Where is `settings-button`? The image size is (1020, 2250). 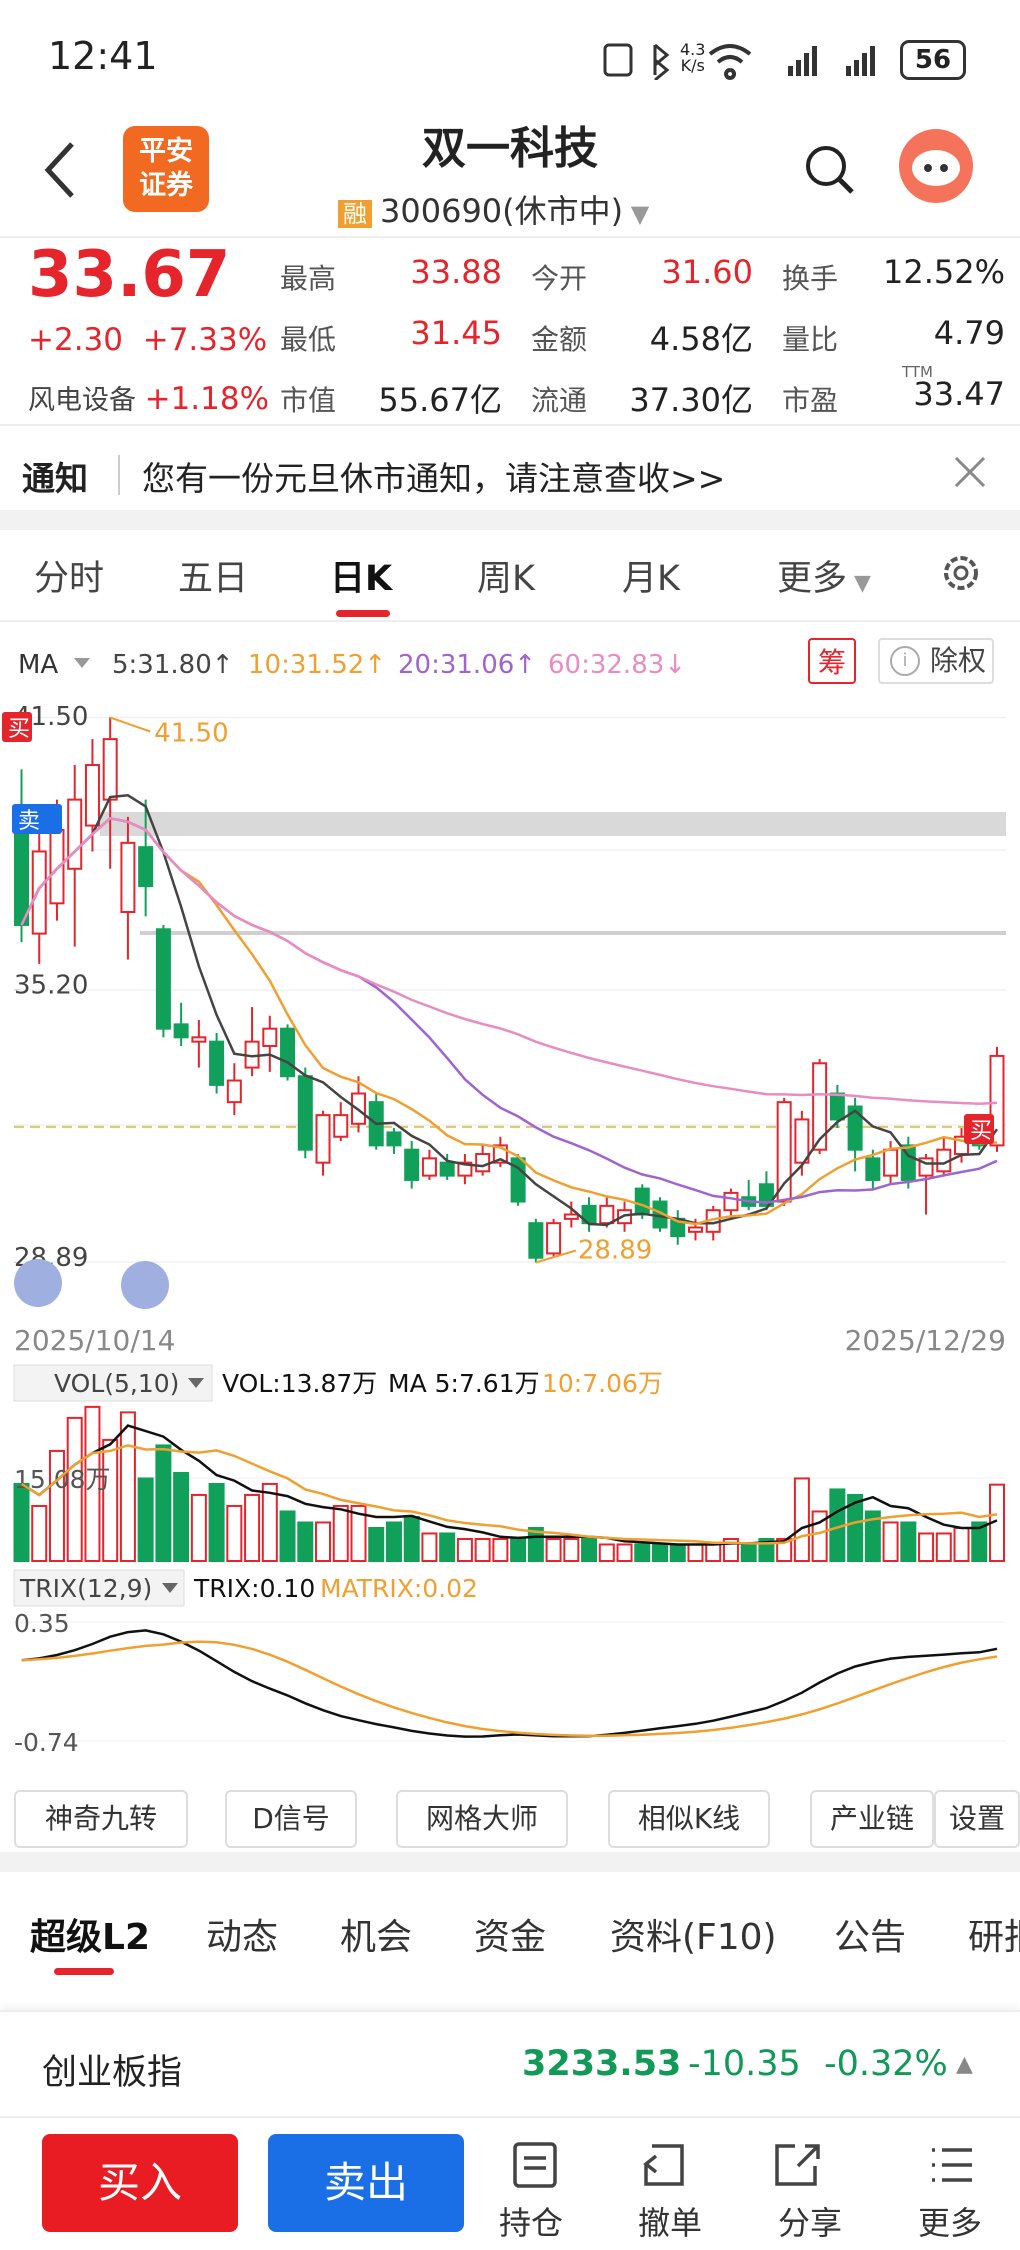 settings-button is located at coordinates (961, 573).